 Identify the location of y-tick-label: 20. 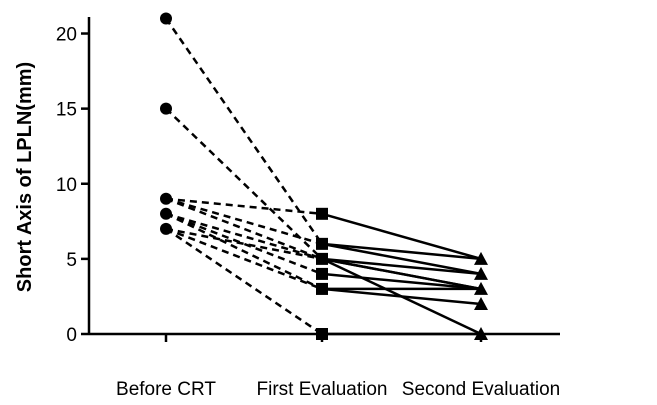
(66, 35).